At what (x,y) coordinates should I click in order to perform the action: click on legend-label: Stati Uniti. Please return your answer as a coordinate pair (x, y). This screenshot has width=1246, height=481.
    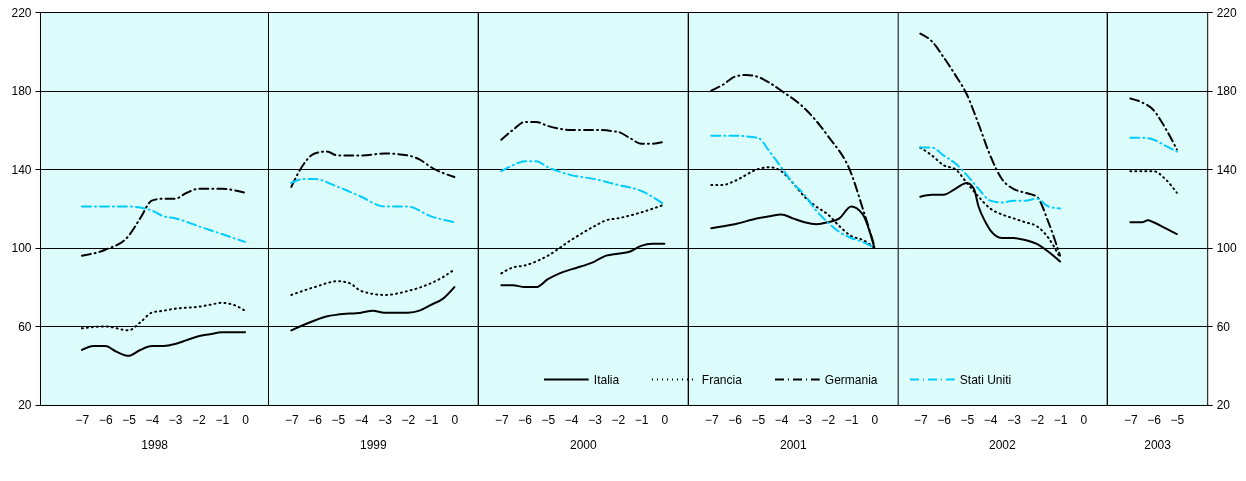
    Looking at the image, I should click on (985, 379).